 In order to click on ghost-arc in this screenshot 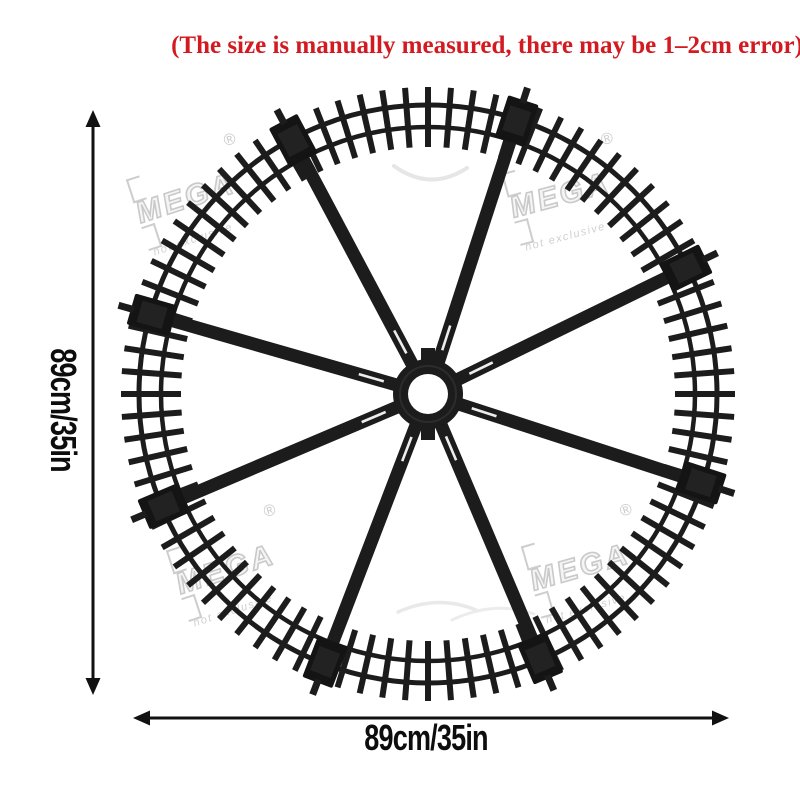, I will do `click(430, 173)`.